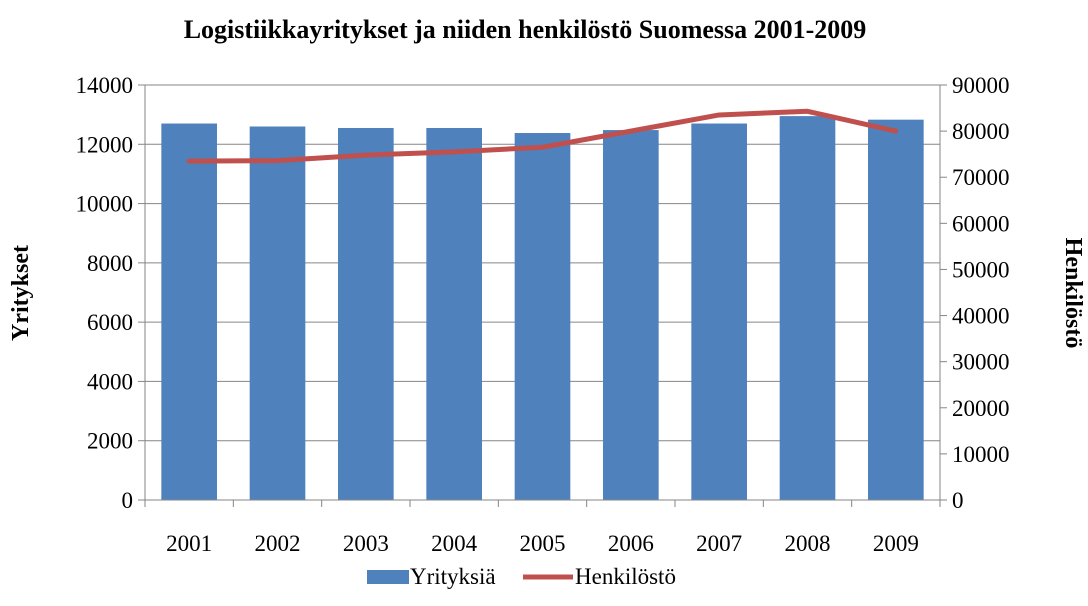  I want to click on x-tick-label: 2007, so click(719, 543).